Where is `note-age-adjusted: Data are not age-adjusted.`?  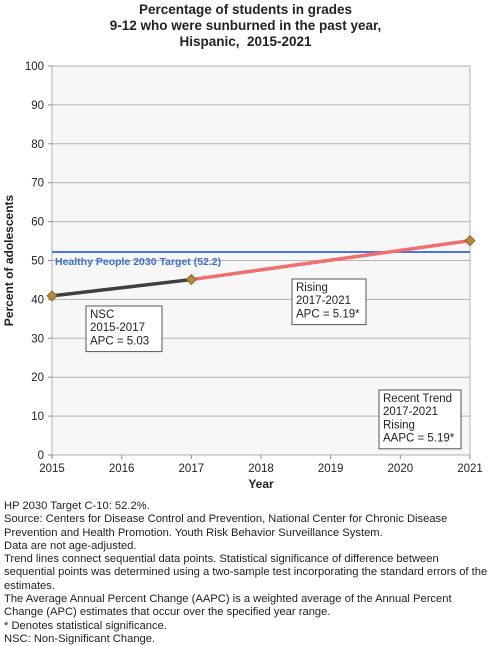 note-age-adjusted: Data are not age-adjusted. is located at coordinates (70, 545).